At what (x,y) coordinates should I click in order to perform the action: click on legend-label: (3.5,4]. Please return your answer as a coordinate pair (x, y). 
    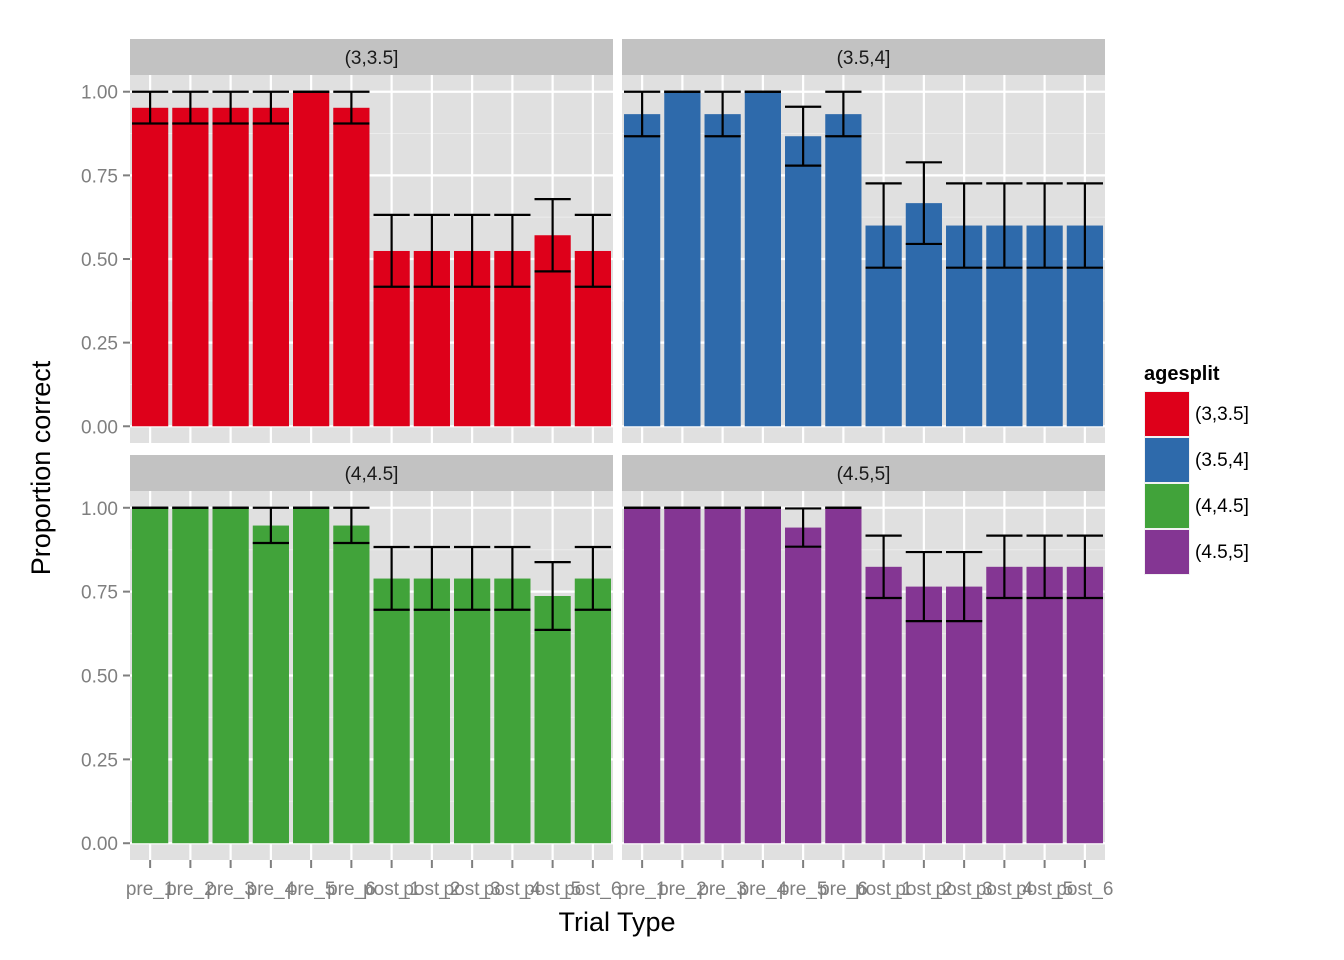
    Looking at the image, I should click on (1222, 460).